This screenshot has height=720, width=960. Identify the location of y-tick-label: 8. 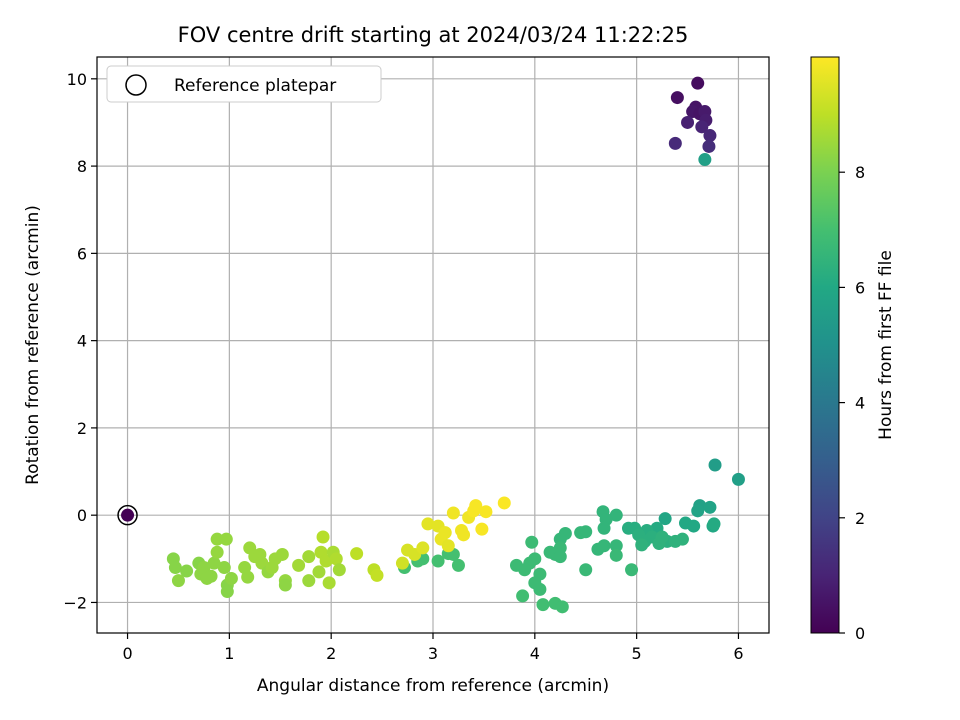
(82, 166).